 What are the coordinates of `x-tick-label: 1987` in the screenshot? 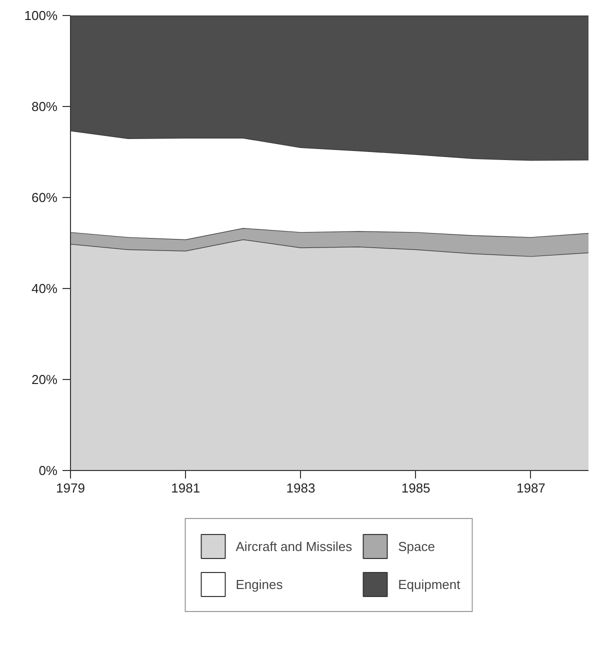 It's located at (531, 488).